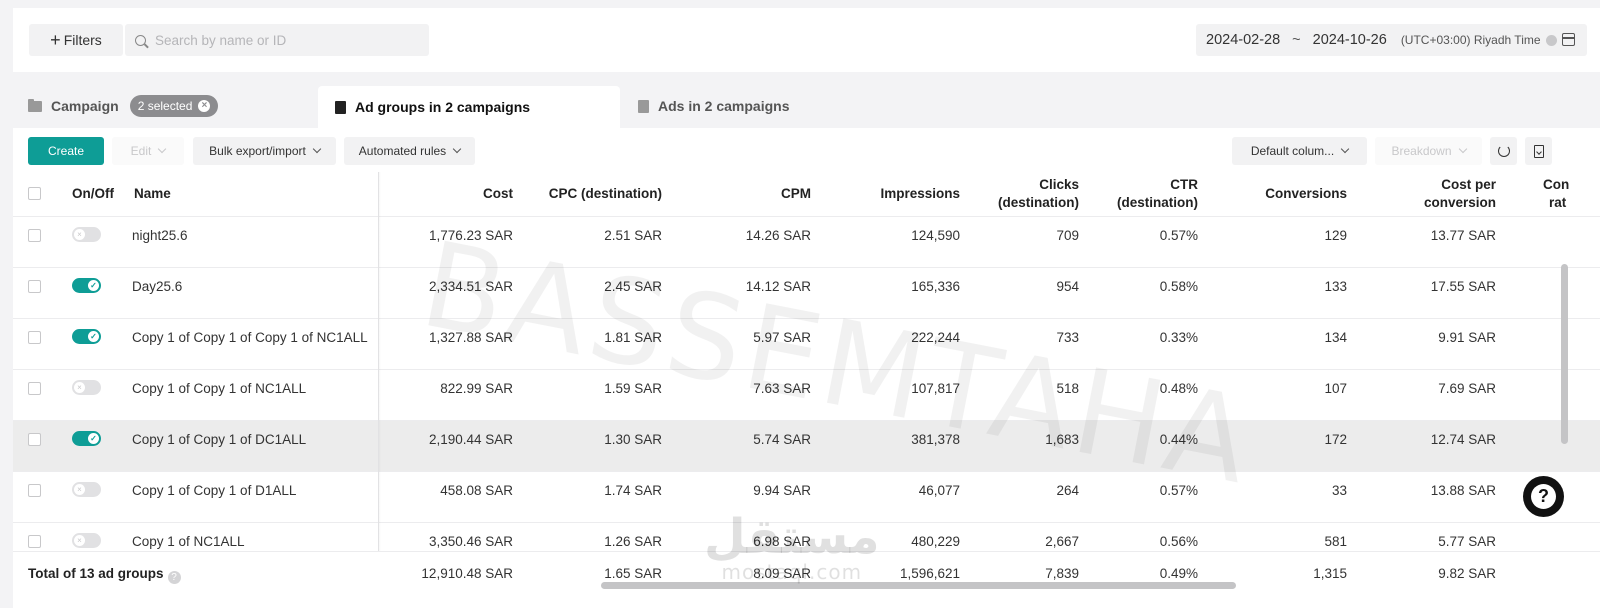  What do you see at coordinates (285, 40) in the screenshot?
I see `search-input` at bounding box center [285, 40].